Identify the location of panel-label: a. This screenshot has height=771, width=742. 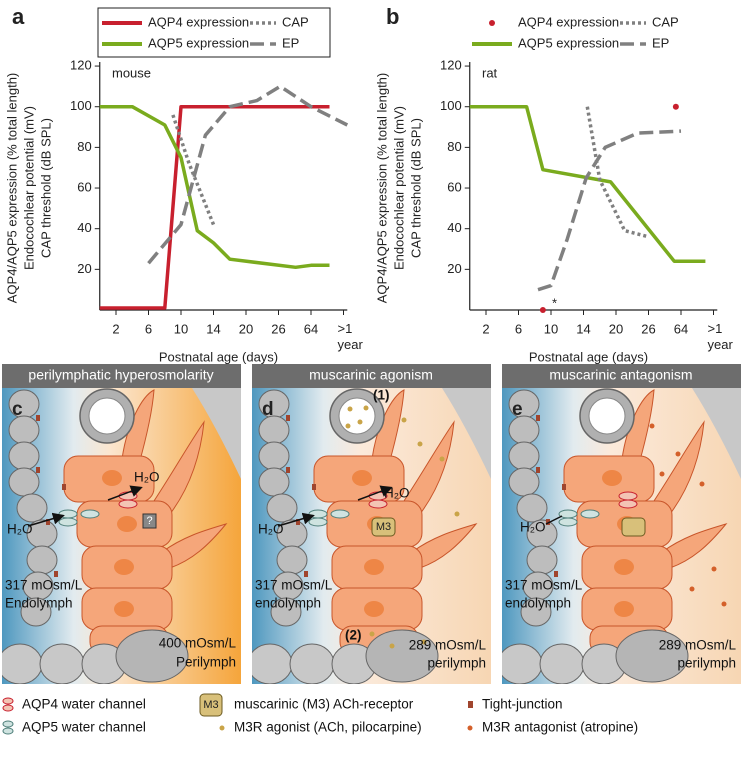
(18, 16).